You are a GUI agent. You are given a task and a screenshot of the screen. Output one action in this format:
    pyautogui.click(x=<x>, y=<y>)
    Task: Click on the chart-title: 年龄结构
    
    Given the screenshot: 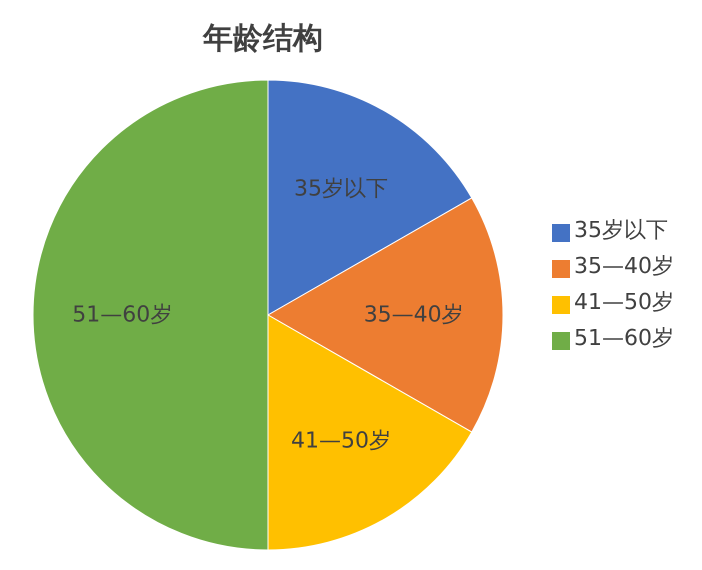 What is the action you would take?
    pyautogui.click(x=263, y=39)
    